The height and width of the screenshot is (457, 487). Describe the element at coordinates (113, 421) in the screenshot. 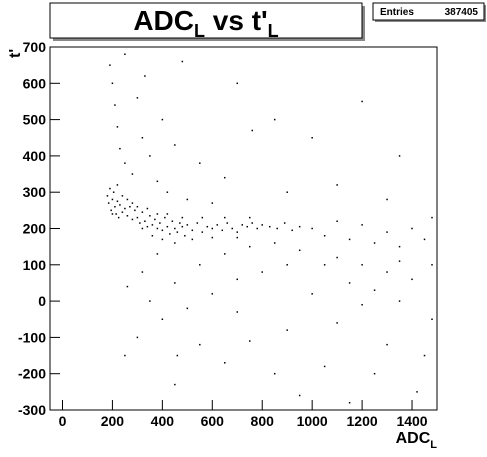

I see `x-tick-label: 200` at that location.